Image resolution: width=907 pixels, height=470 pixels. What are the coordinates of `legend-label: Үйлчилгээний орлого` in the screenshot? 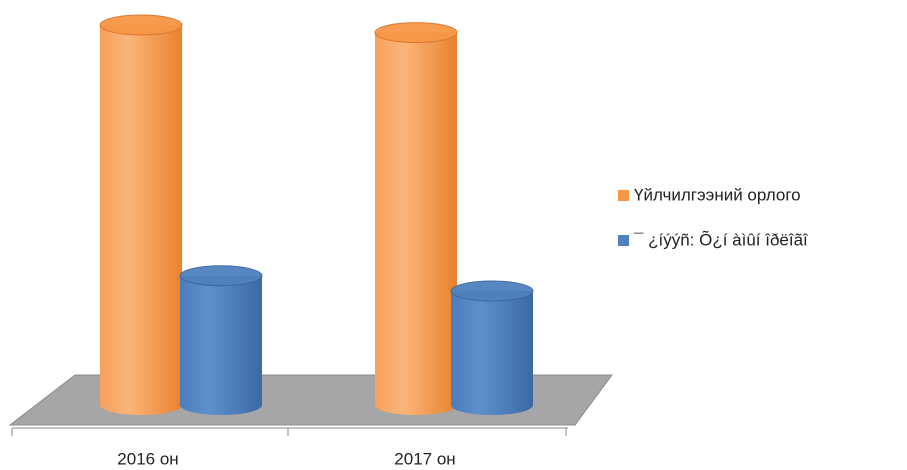 It's located at (717, 194).